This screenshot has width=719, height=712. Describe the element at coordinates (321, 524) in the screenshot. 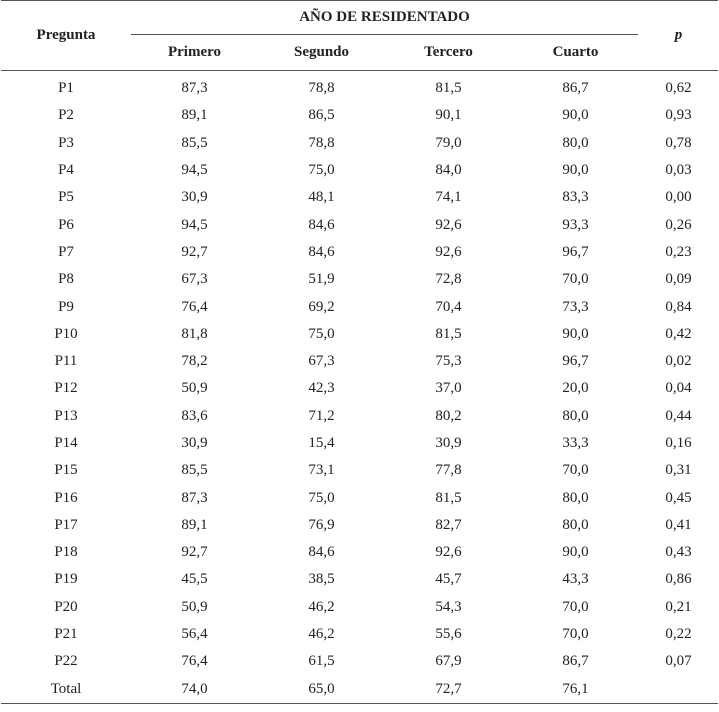

I see `value-segundo: 76,9` at that location.